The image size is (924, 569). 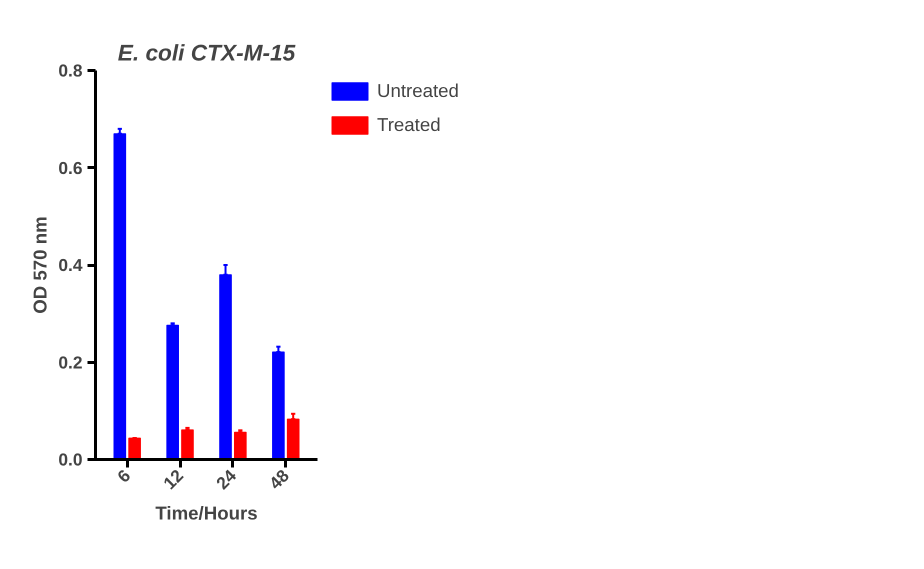 What do you see at coordinates (39, 265) in the screenshot?
I see `y-axis-title: OD 570 nm` at bounding box center [39, 265].